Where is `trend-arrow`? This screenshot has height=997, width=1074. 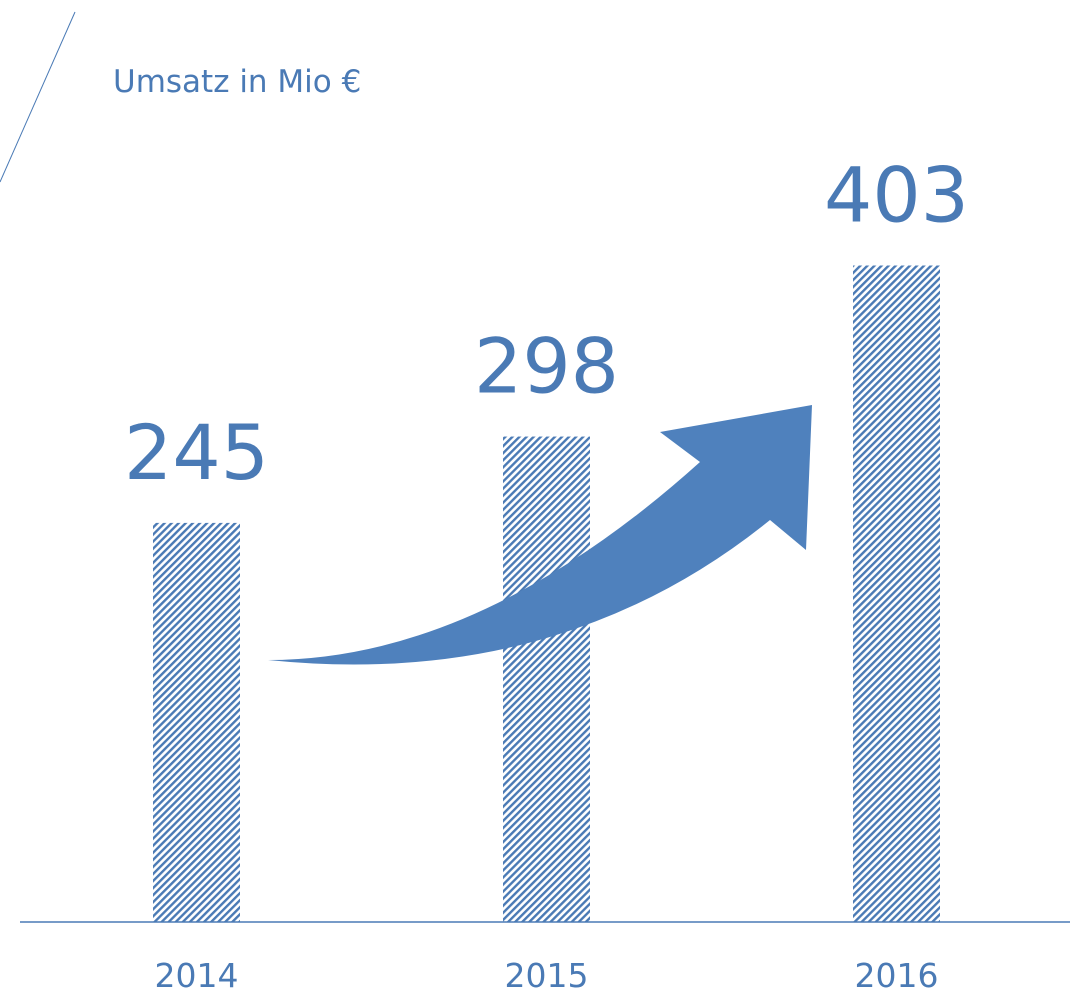
trend-arrow is located at coordinates (540, 535).